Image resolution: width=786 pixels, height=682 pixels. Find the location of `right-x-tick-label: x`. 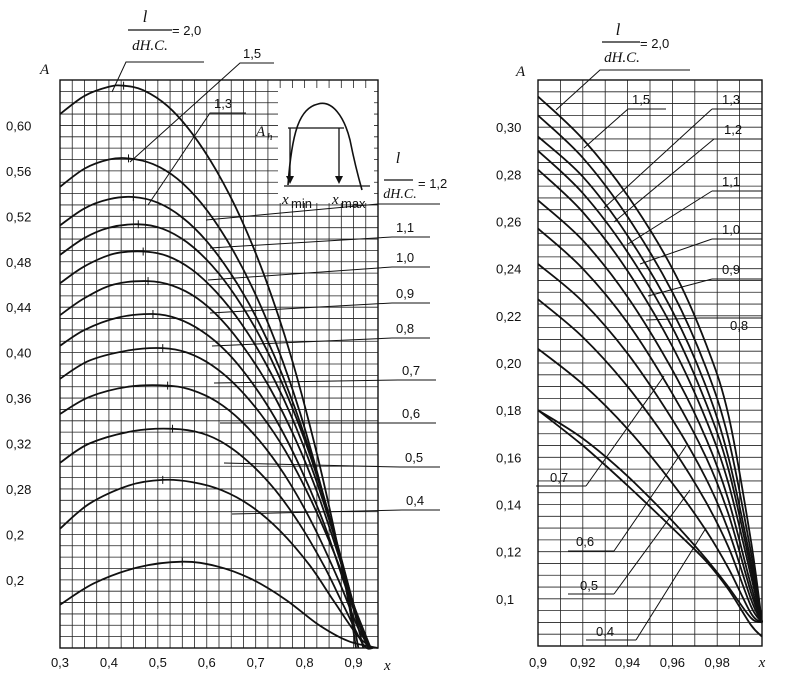

right-x-tick-label: x is located at coordinates (762, 663).